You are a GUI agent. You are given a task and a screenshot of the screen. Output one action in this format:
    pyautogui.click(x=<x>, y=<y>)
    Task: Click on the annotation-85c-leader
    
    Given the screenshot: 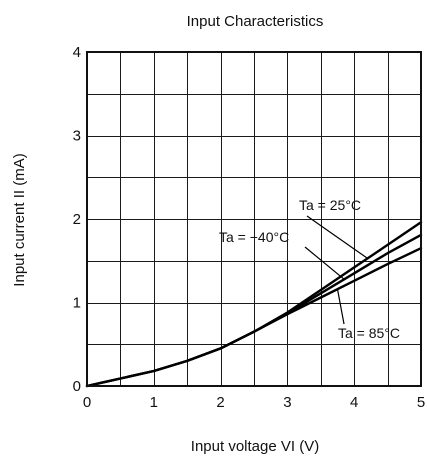 What is the action you would take?
    pyautogui.click(x=340, y=307)
    